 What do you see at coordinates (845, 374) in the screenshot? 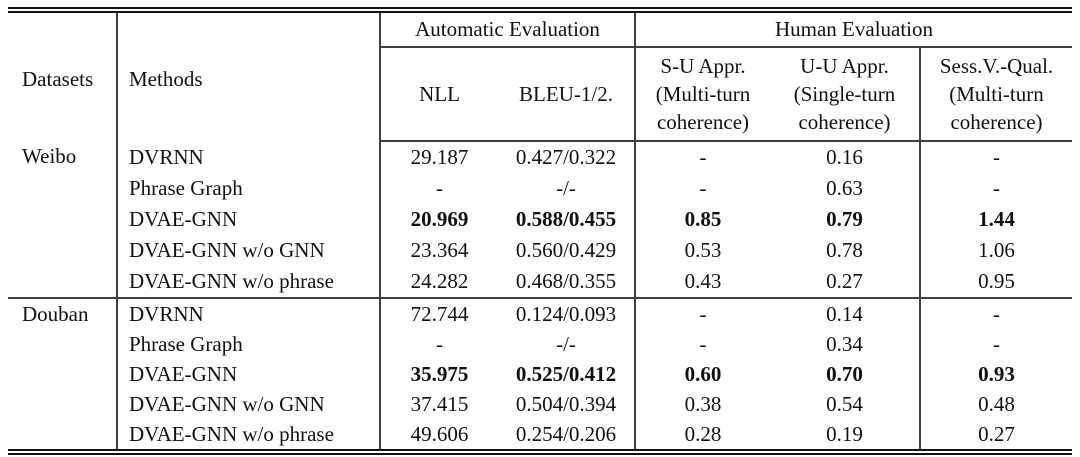
I see `uu-appr-cell: 0.70` at bounding box center [845, 374].